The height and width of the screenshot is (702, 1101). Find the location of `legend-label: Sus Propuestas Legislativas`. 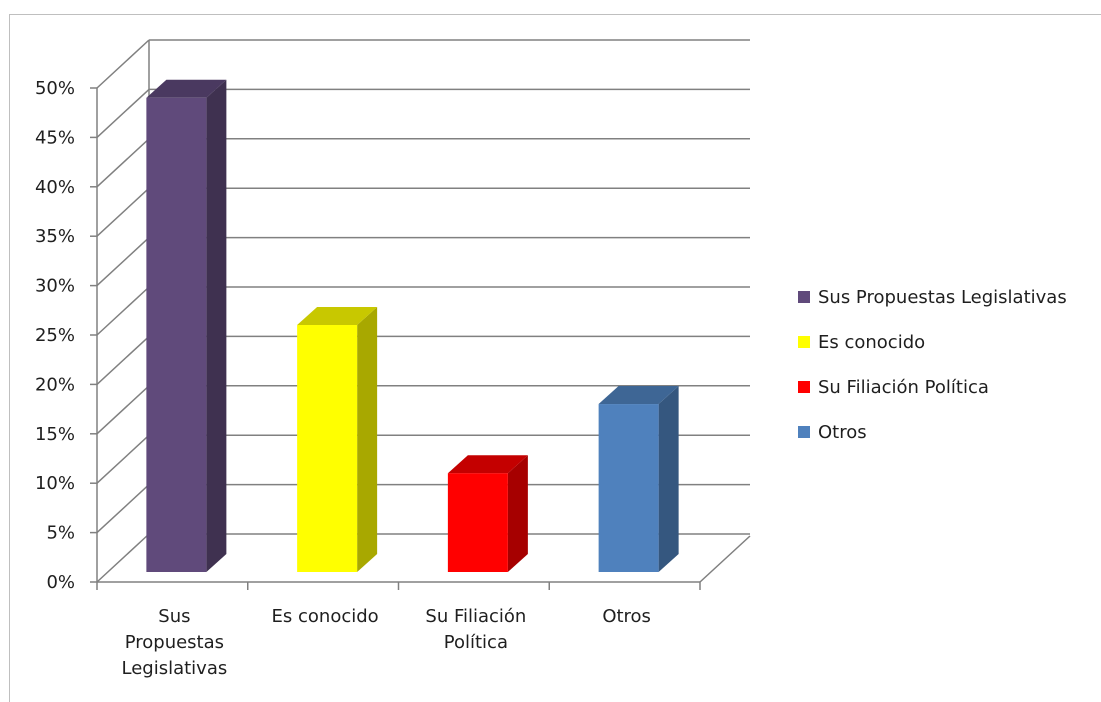

legend-label: Sus Propuestas Legislativas is located at coordinates (942, 297).